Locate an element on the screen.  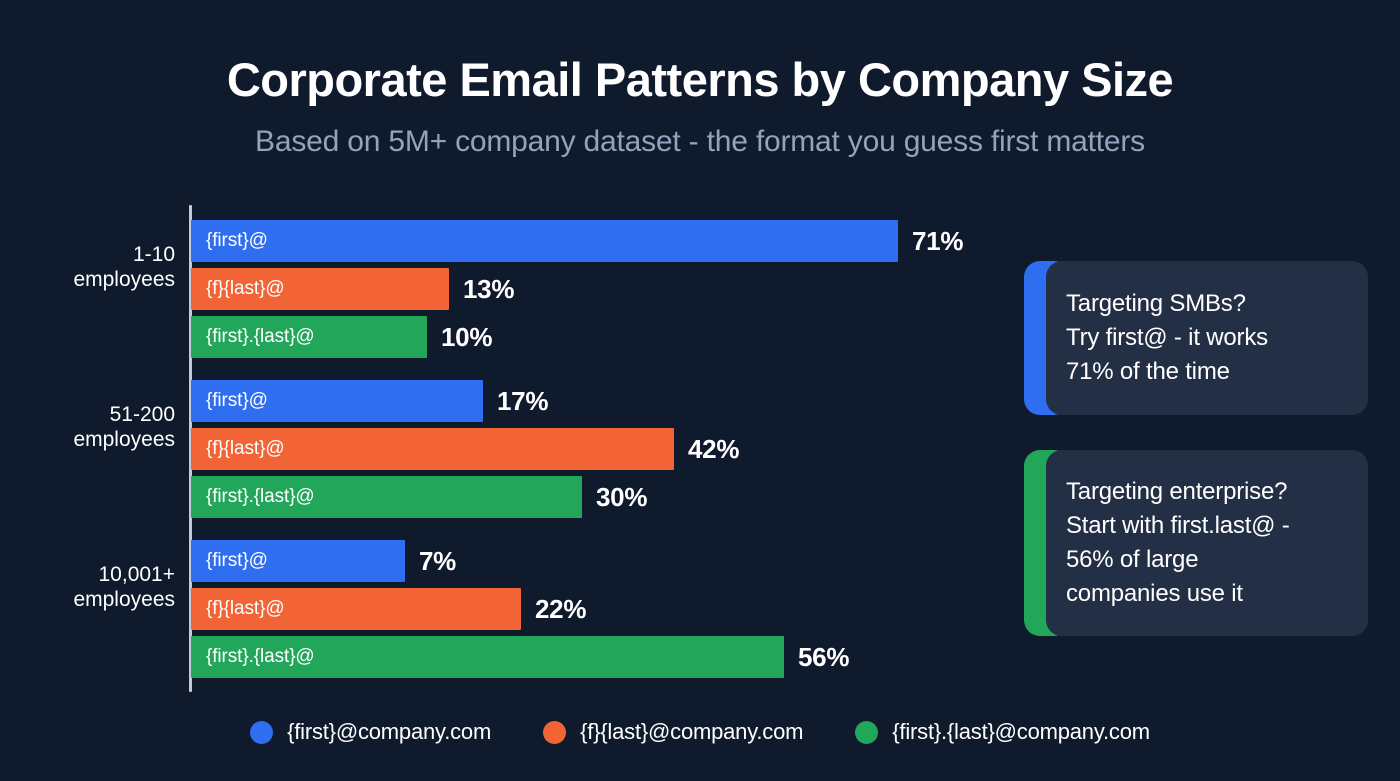
bar-value-label: 22% is located at coordinates (561, 608).